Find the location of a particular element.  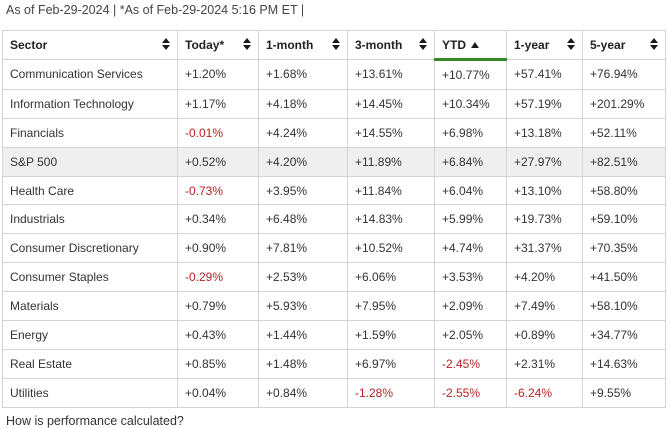

cell-ytd: +2.05% is located at coordinates (470, 335).